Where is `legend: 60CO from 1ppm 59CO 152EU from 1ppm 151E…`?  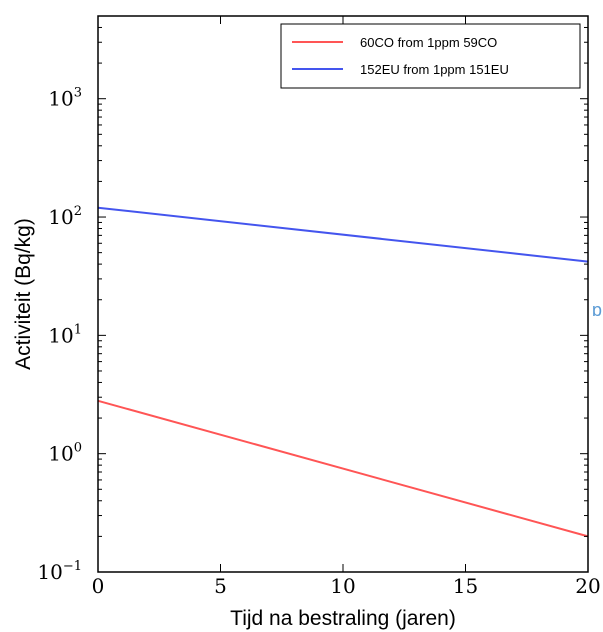 legend: 60CO from 1ppm 59CO 152EU from 1ppm 151E… is located at coordinates (430, 56).